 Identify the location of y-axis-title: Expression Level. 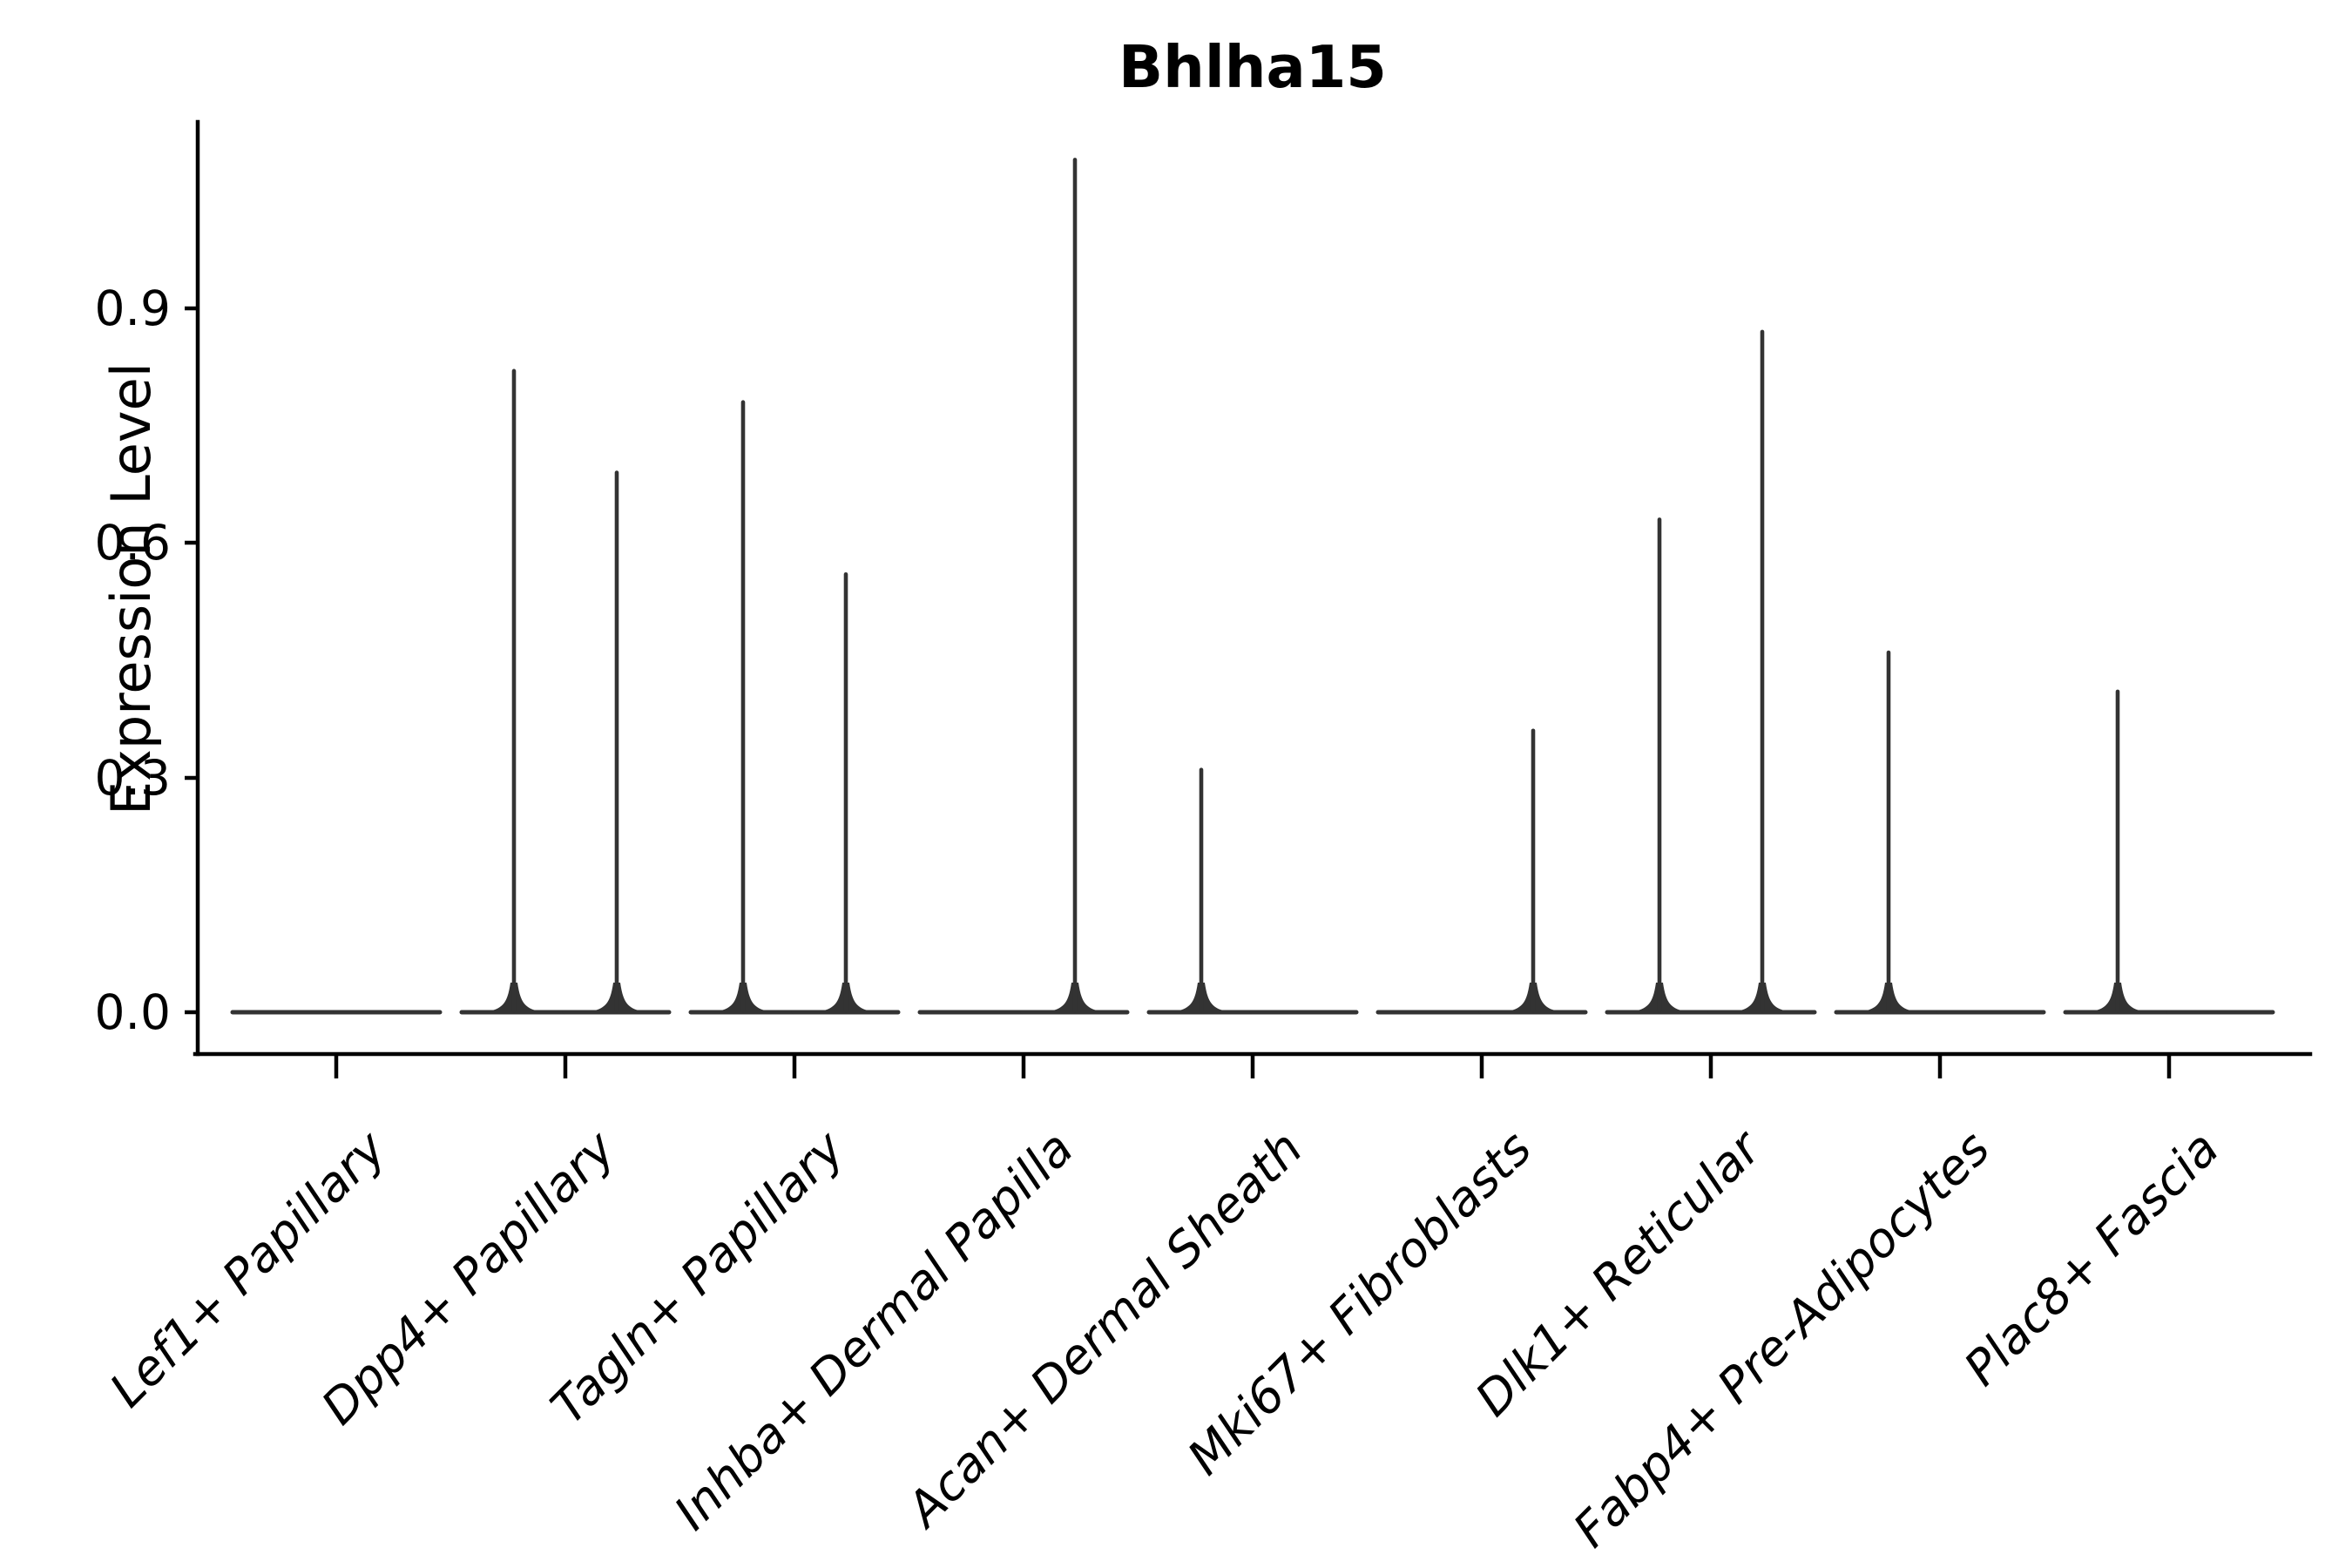
(131, 588).